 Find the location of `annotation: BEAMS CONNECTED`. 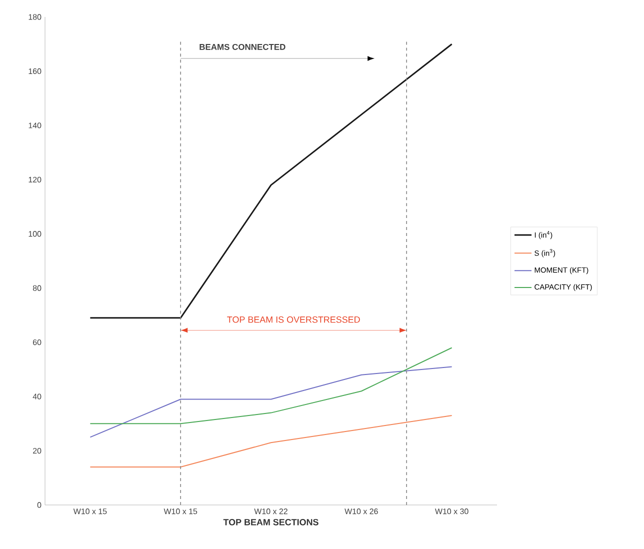

annotation: BEAMS CONNECTED is located at coordinates (243, 47).